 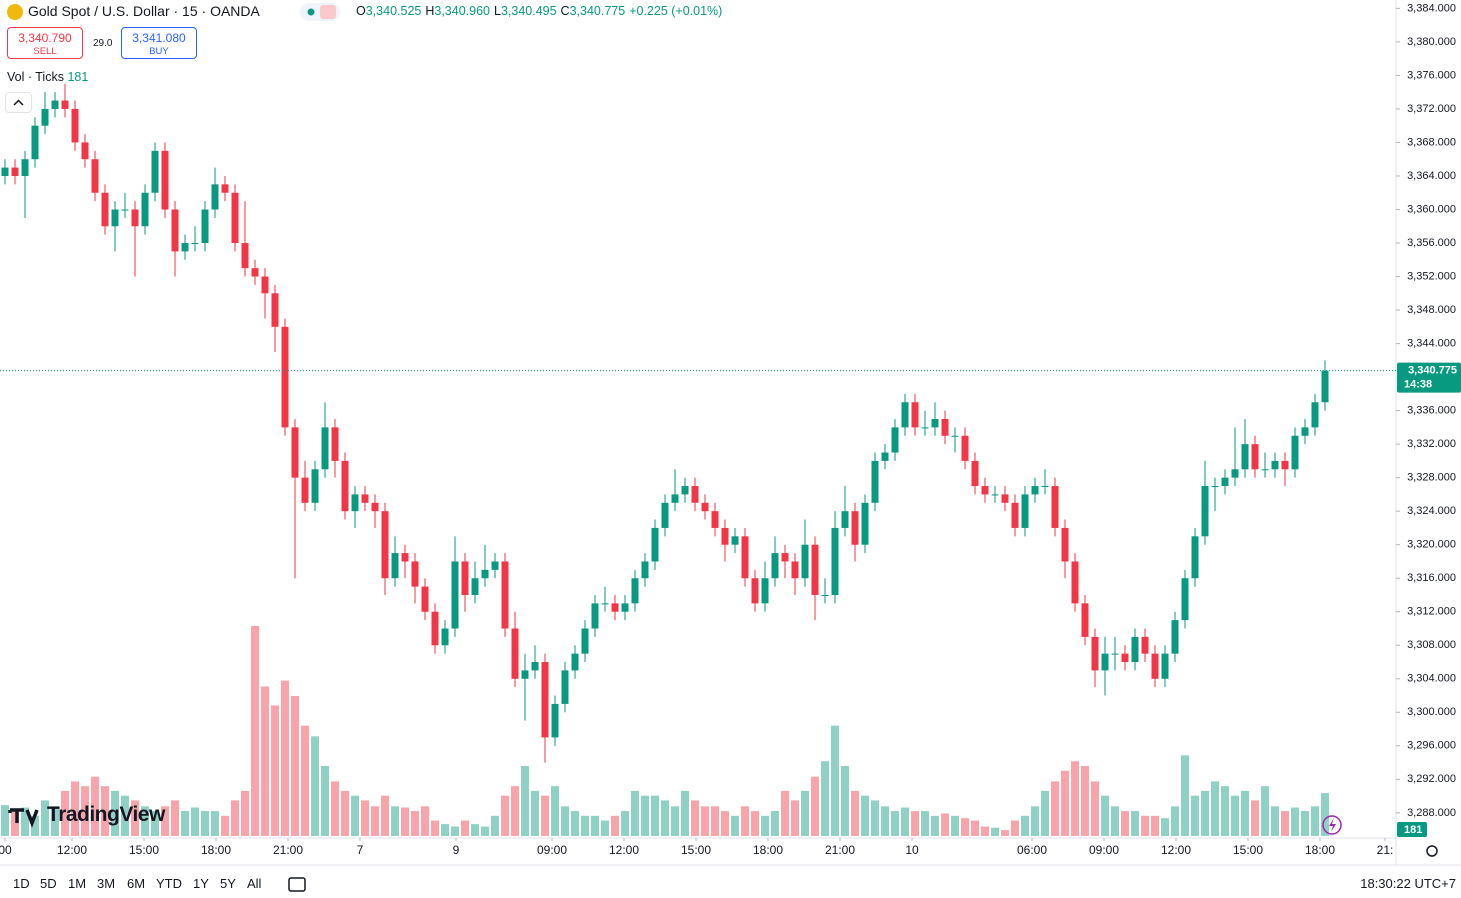 I want to click on date-range-icon, so click(x=297, y=884).